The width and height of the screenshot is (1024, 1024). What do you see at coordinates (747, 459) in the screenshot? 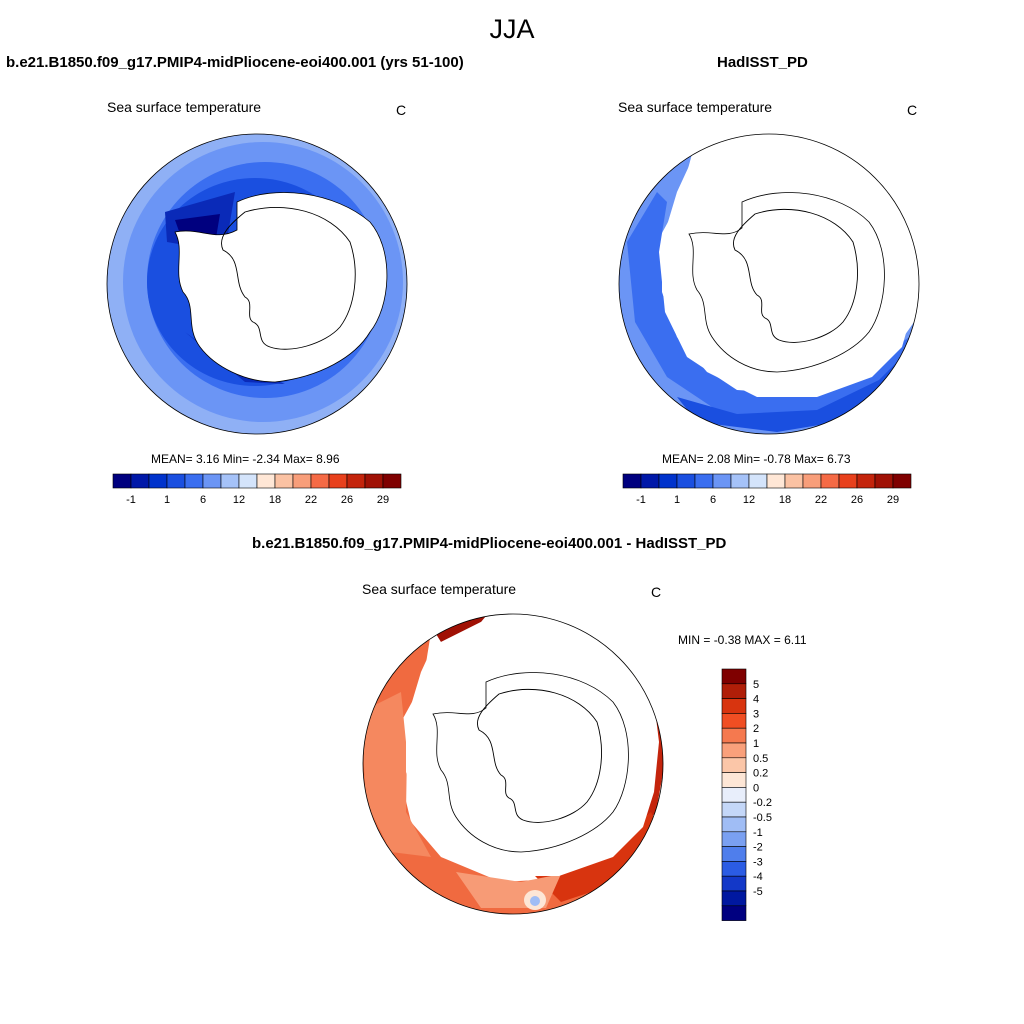
I see `panel2-min-label: Min=` at bounding box center [747, 459].